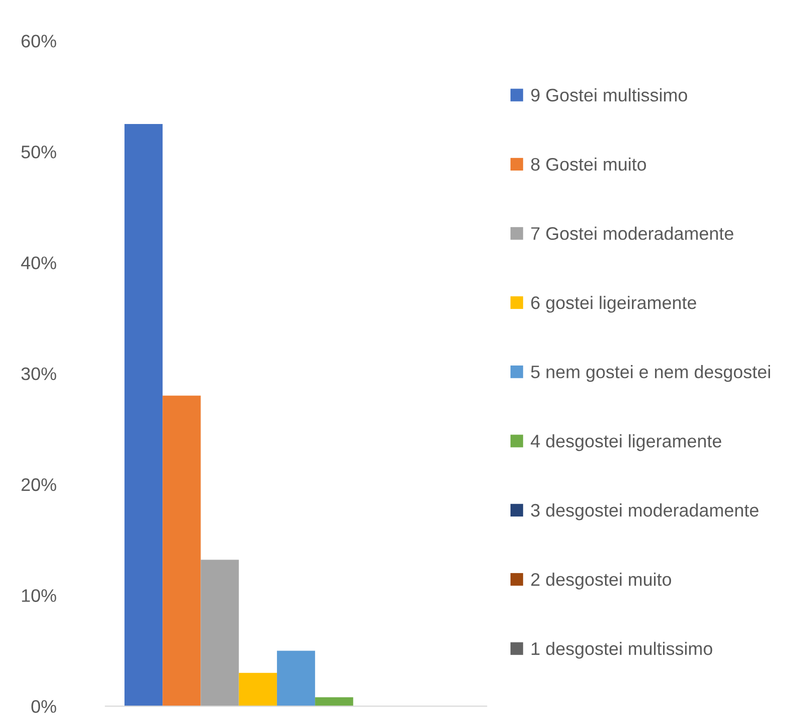 This screenshot has width=811, height=728. What do you see at coordinates (650, 373) in the screenshot?
I see `legend-label: 5 nem gostei e nem desgostei` at bounding box center [650, 373].